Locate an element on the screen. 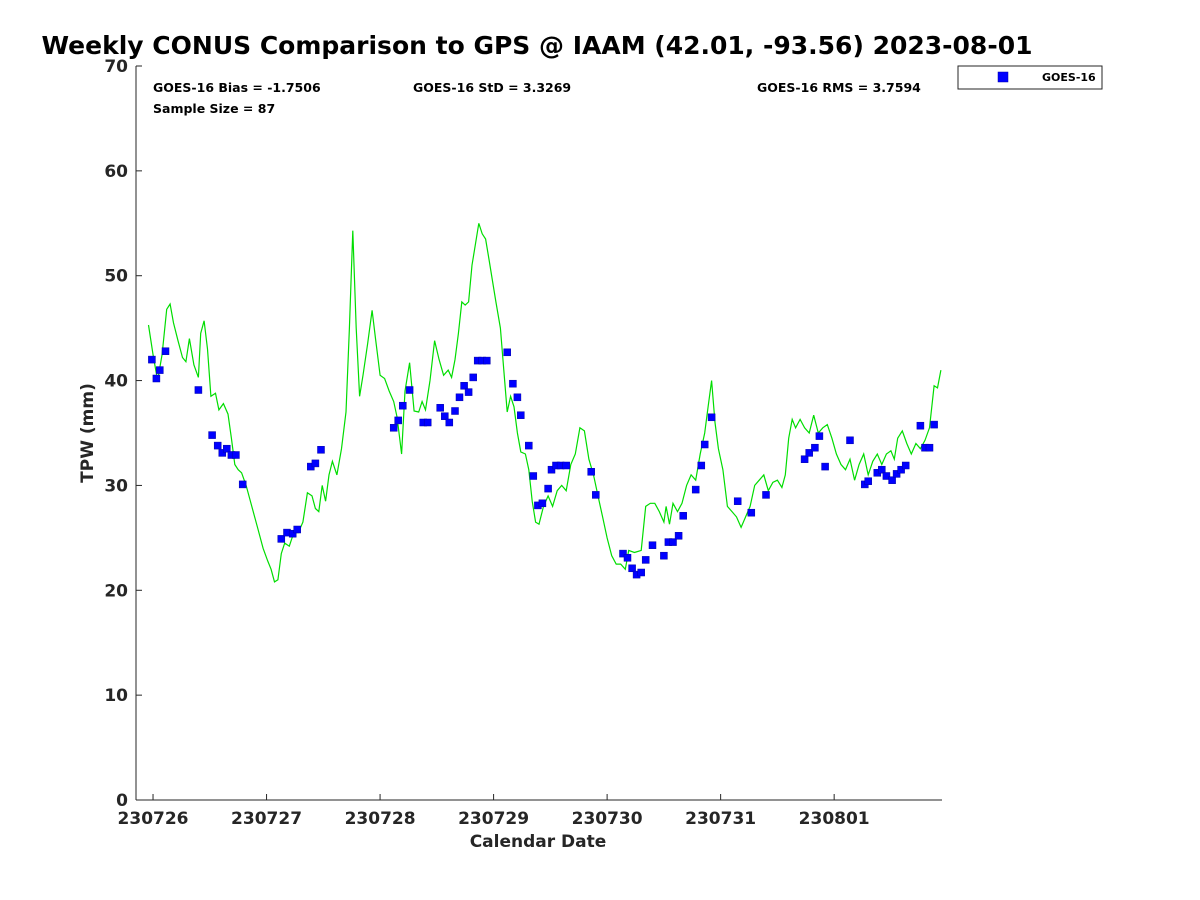  legend-marker-icon is located at coordinates (1003, 77).